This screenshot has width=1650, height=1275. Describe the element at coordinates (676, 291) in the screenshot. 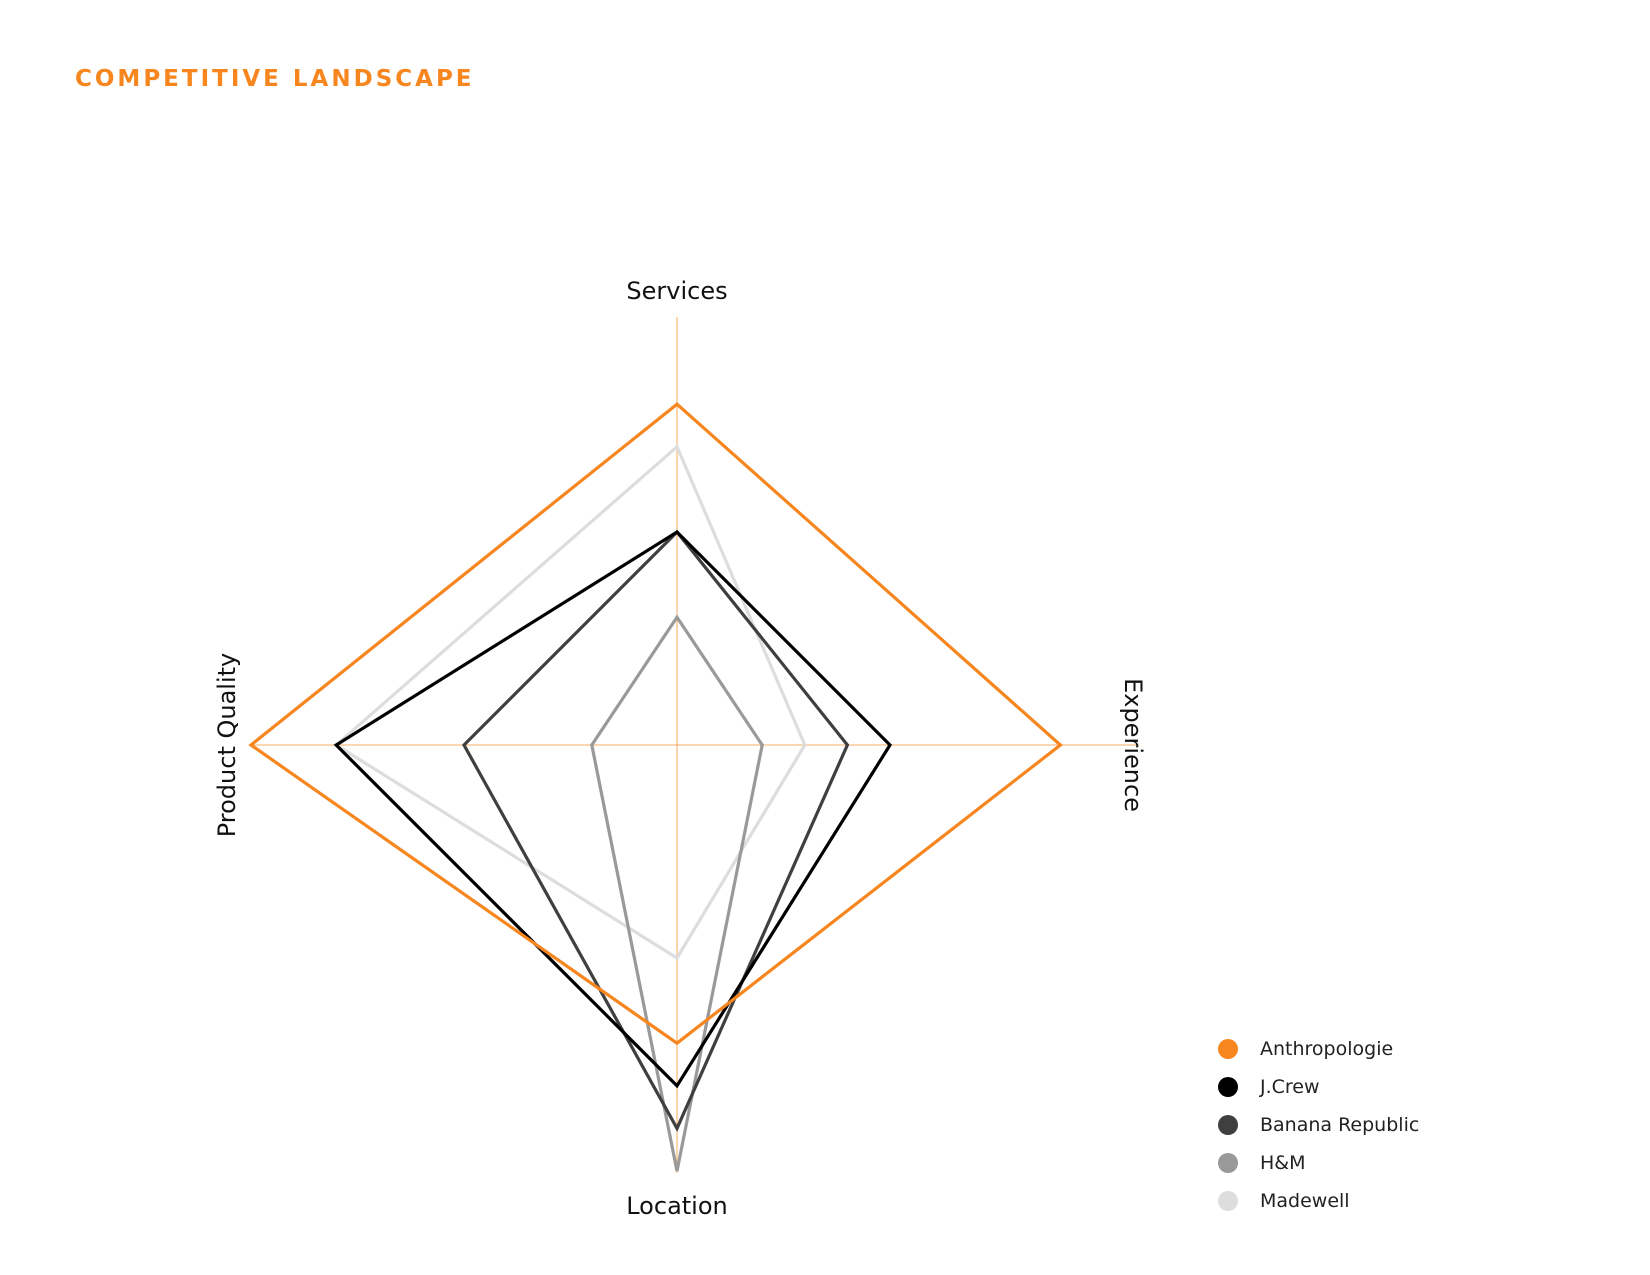

I see `axis-label-services: Services` at that location.